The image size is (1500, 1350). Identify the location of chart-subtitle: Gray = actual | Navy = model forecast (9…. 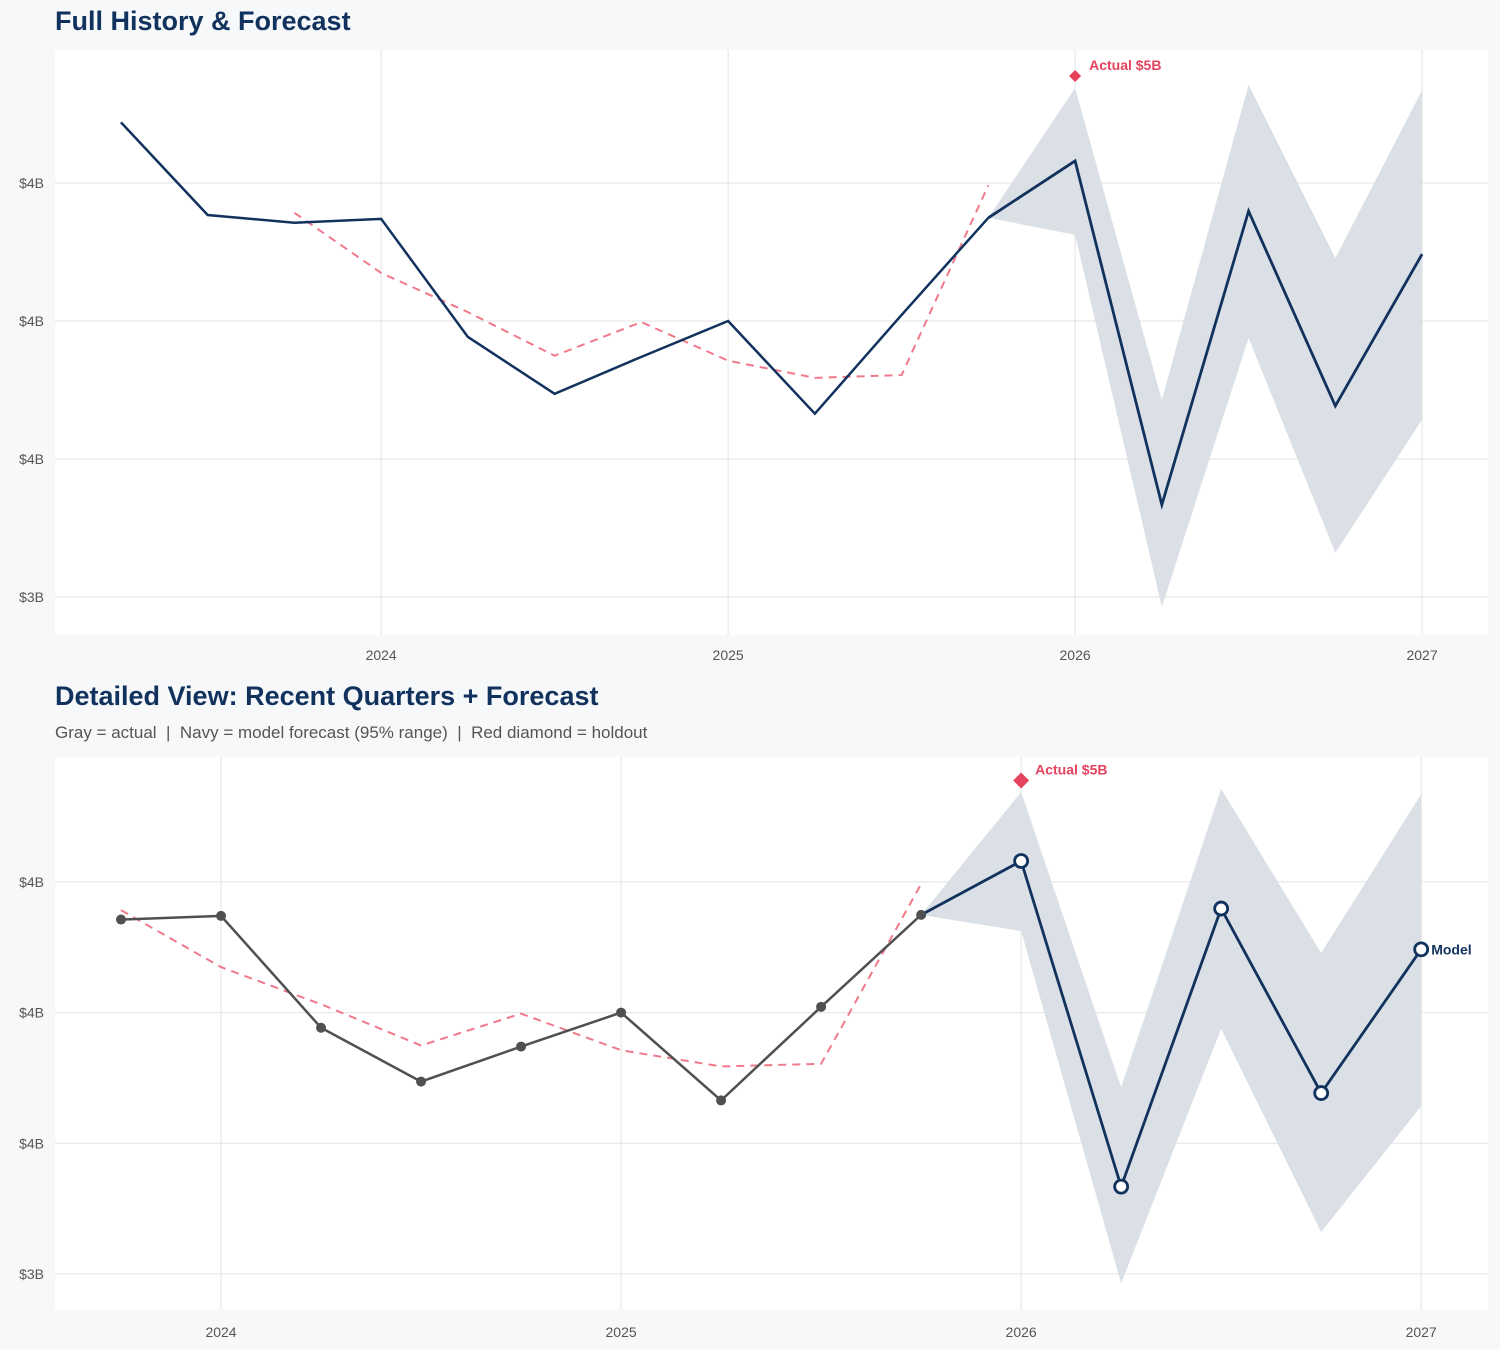
(351, 732).